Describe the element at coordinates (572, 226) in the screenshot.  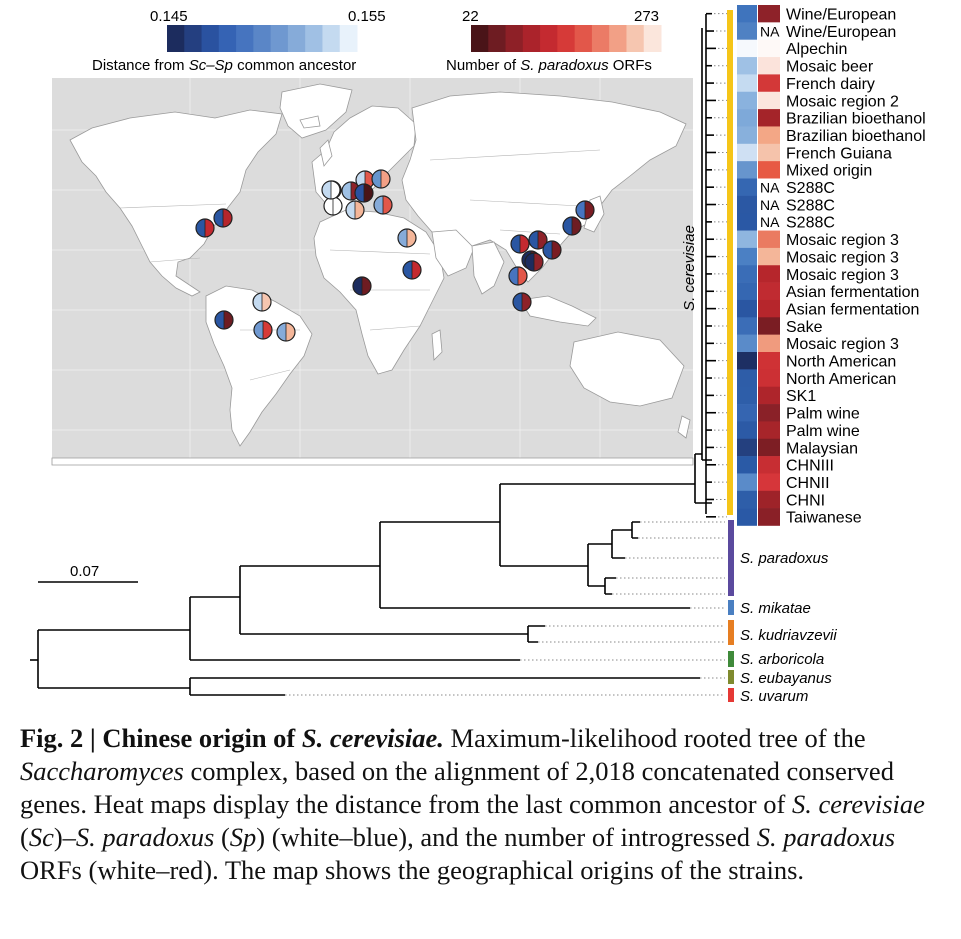
I see `marker-taiwan` at that location.